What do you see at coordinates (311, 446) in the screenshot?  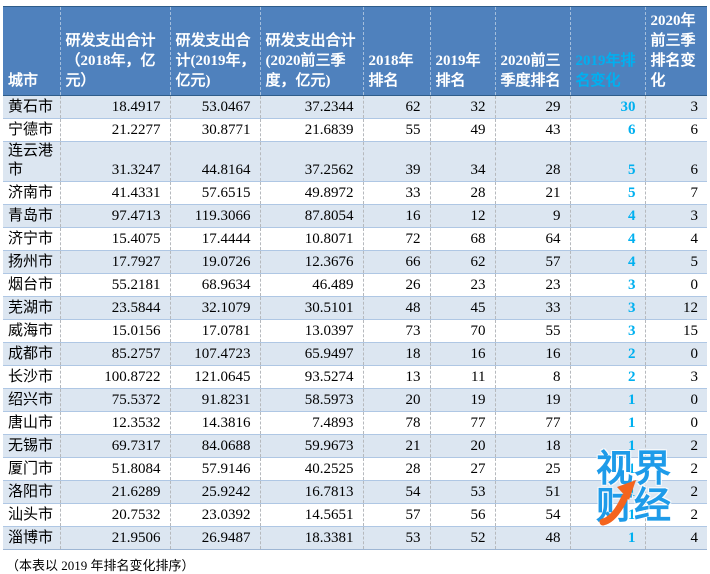 I see `value-cell: 59.9673` at bounding box center [311, 446].